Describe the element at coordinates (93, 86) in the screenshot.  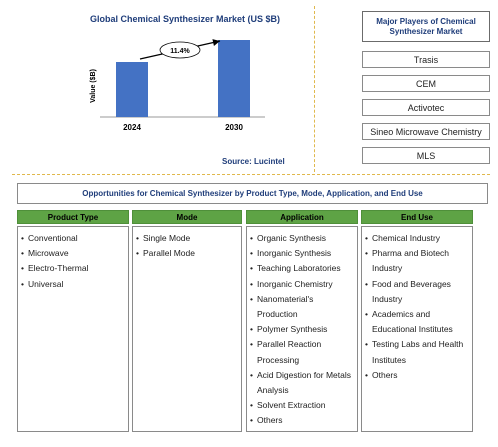
I see `y-axis-label: Value ($B)` at that location.